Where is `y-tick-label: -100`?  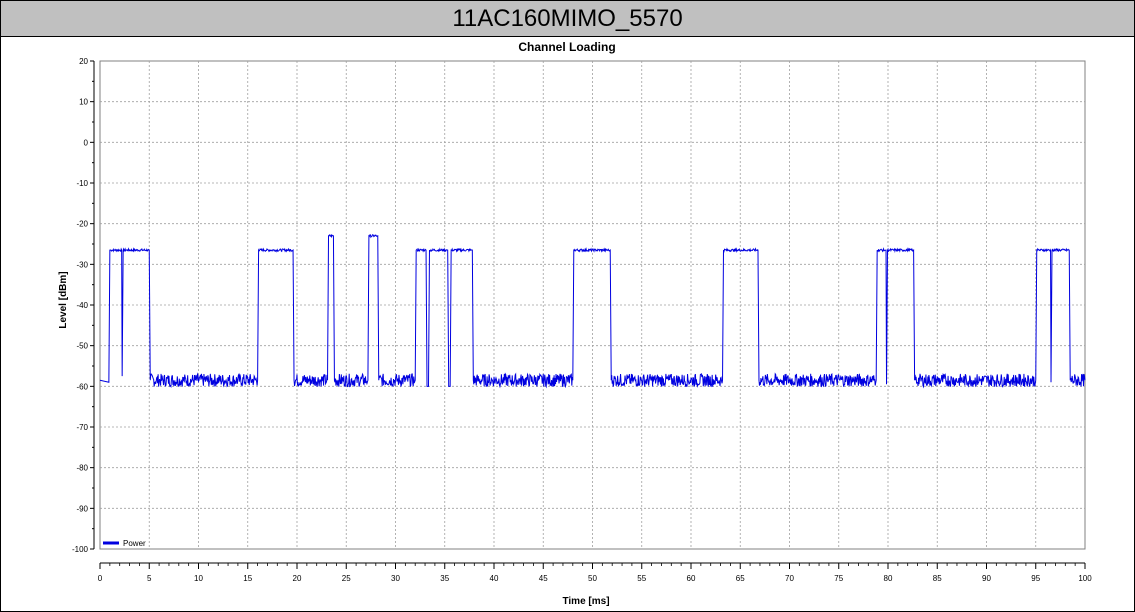 y-tick-label: -100 is located at coordinates (80, 549).